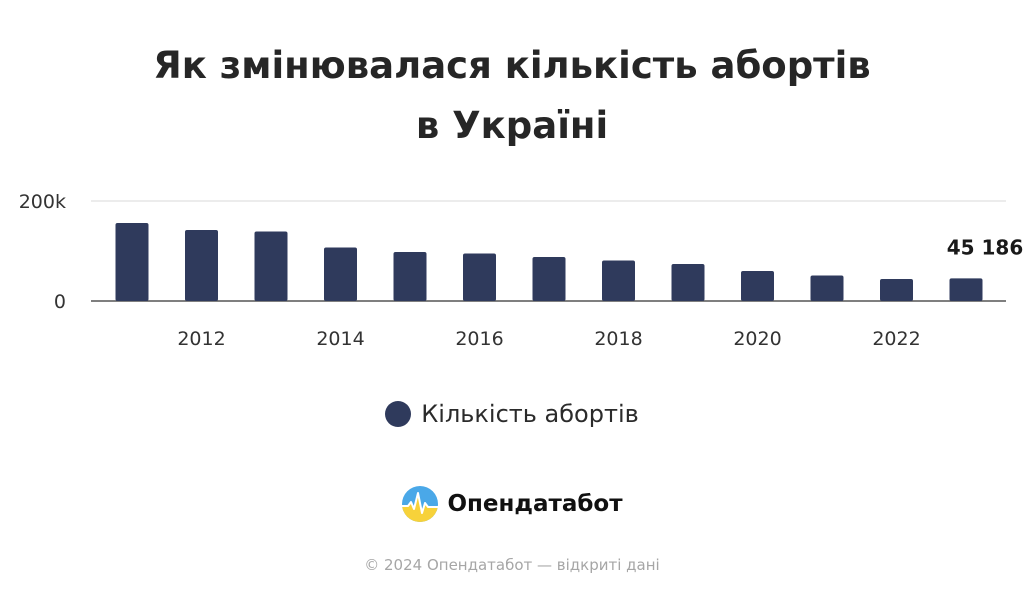 This screenshot has width=1024, height=597. I want to click on x-tick-label: 2014, so click(340, 339).